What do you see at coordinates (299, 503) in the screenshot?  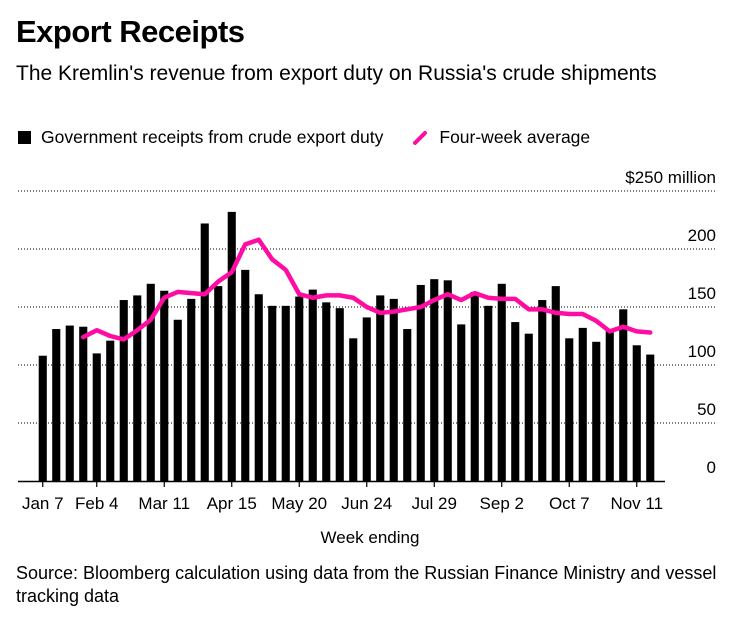 I see `x-tick-label-4: May 20` at bounding box center [299, 503].